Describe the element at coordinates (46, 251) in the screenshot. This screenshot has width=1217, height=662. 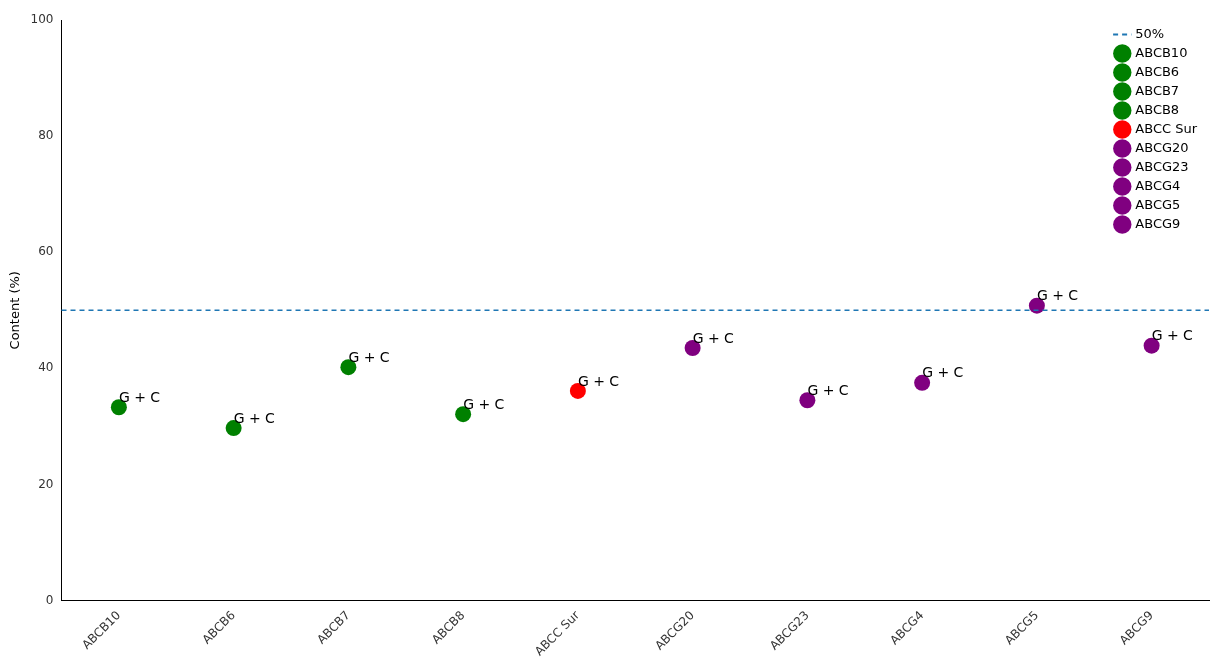
I see `y-tick-label: 60` at that location.